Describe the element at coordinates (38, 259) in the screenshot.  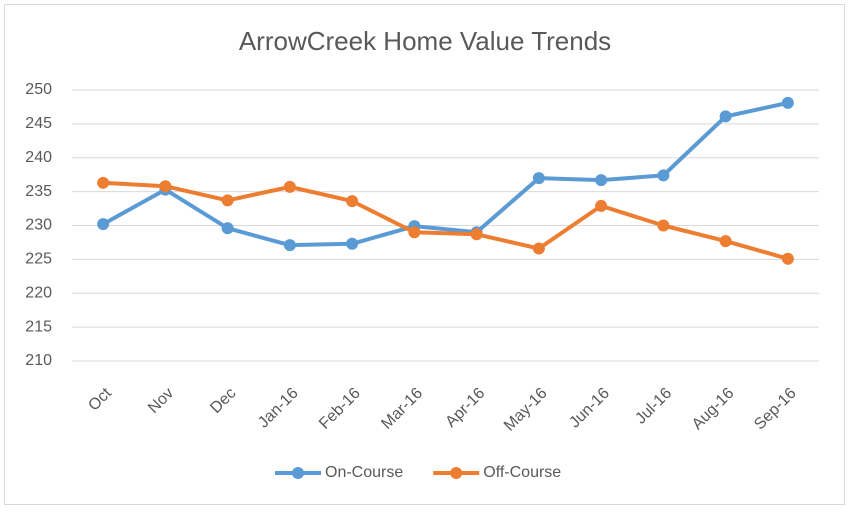
I see `y-tick-label: 225` at that location.